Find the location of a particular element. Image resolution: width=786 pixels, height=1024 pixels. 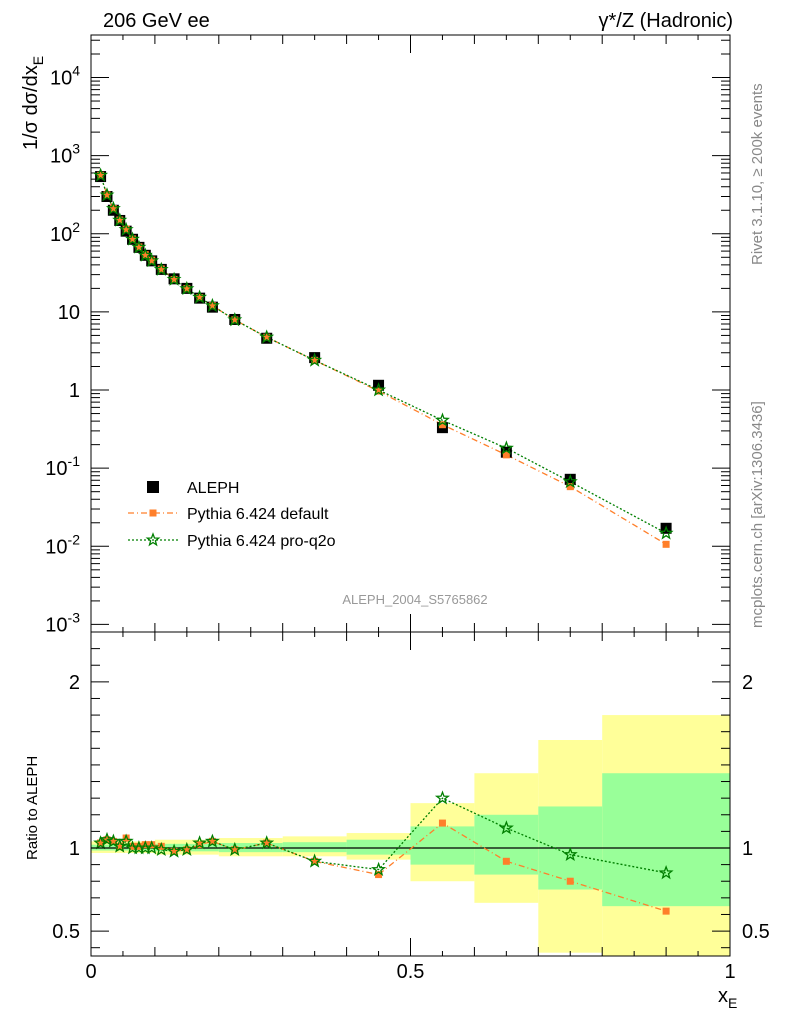

legend-label: ALEPH is located at coordinates (213, 488).